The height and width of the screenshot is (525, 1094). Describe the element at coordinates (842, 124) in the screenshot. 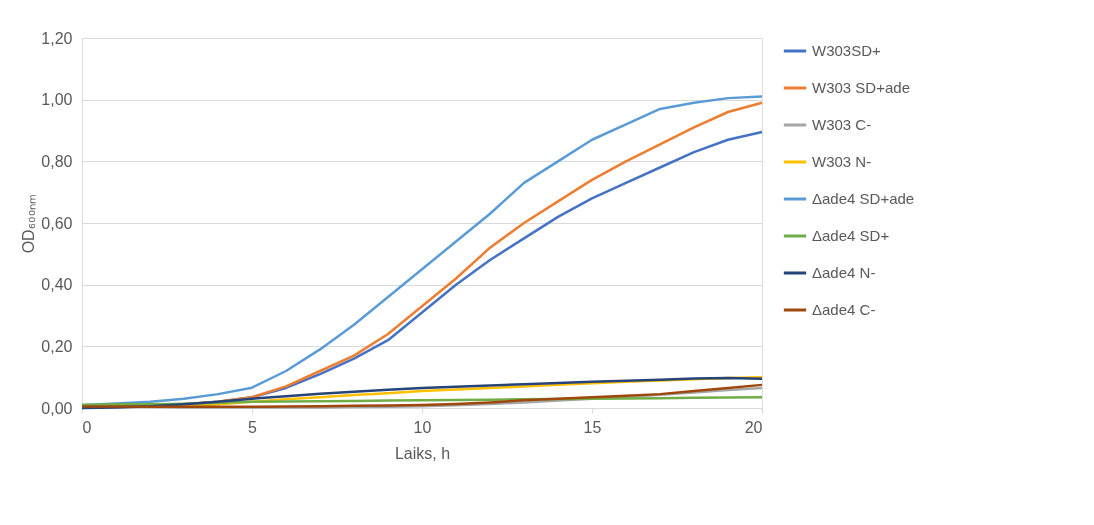

I see `legend-label: W303 C-` at that location.